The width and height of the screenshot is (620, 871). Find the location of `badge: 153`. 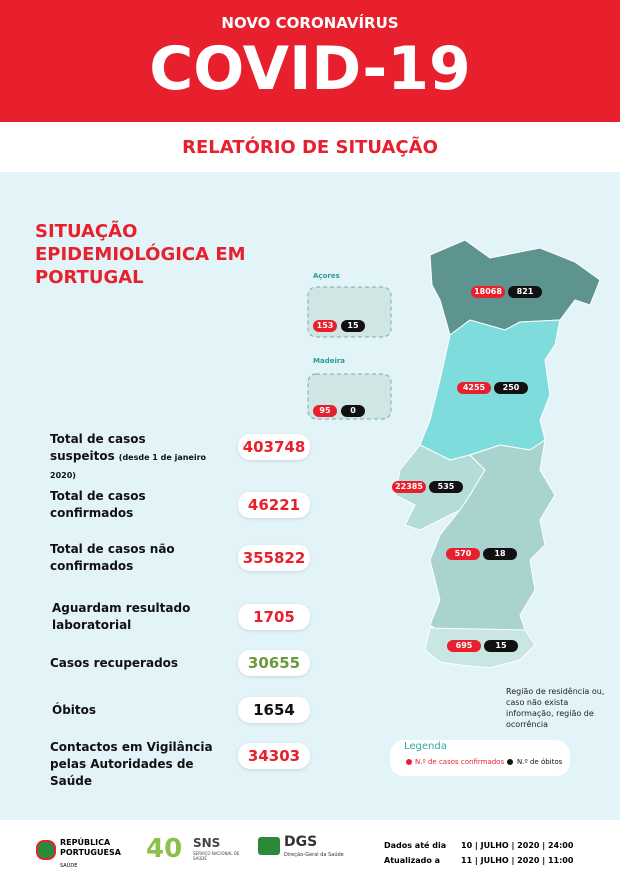

badge: 153 is located at coordinates (325, 326).